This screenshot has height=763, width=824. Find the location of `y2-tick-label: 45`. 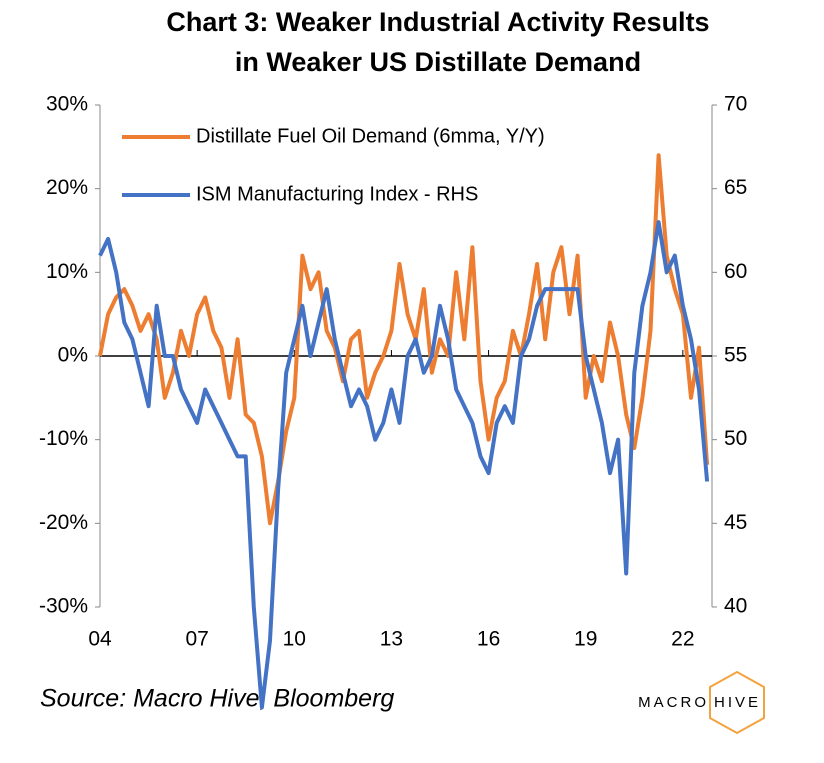

y2-tick-label: 45 is located at coordinates (735, 522).